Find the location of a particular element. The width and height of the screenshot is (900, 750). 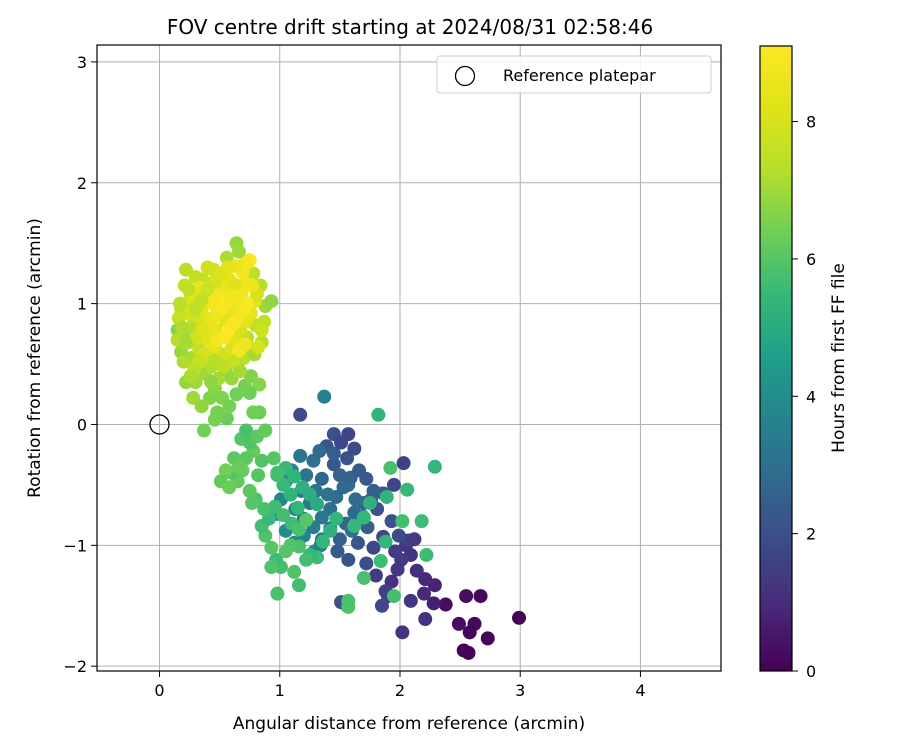

reference-platepar-marker is located at coordinates (159, 424).